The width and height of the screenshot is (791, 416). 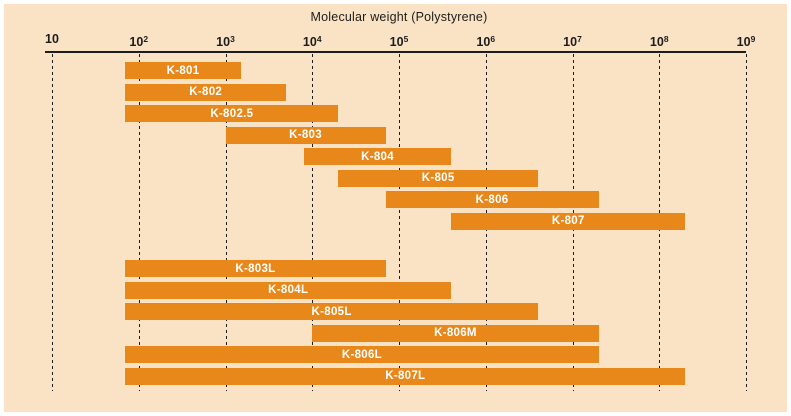 I want to click on gridline-1e4, so click(x=313, y=222).